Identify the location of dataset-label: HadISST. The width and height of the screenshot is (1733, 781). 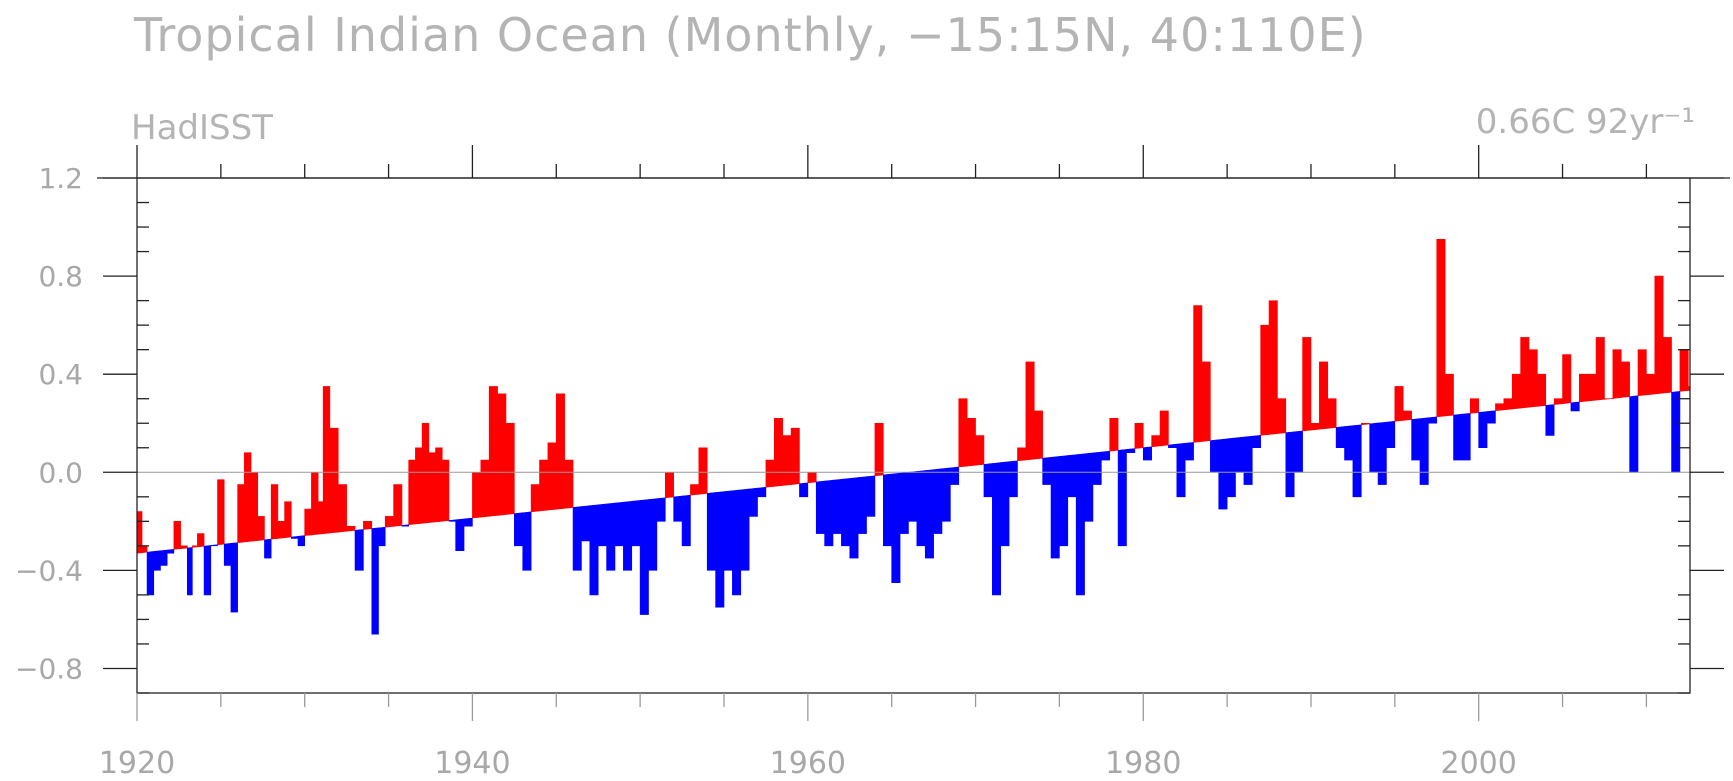
(202, 128).